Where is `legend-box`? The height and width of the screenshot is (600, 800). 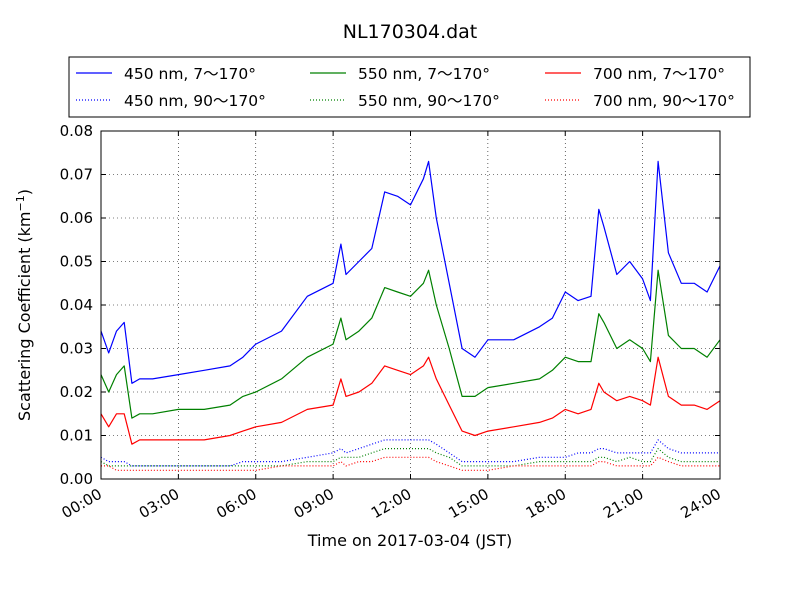
legend-box is located at coordinates (409, 87).